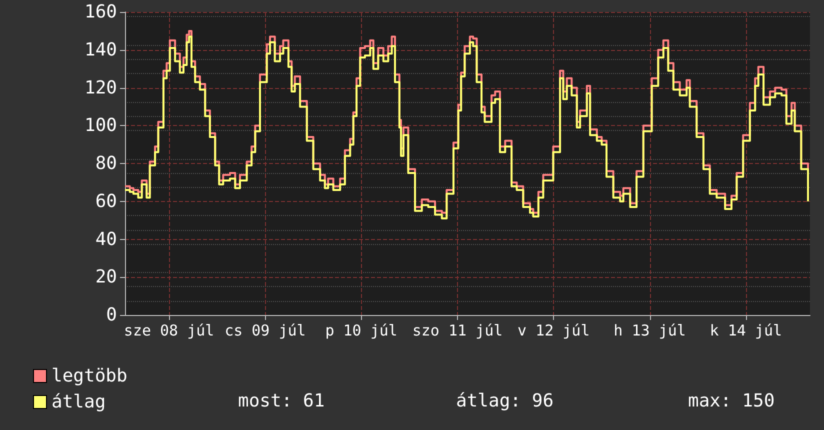 The image size is (824, 430). I want to click on legend-label: átlag, so click(79, 402).